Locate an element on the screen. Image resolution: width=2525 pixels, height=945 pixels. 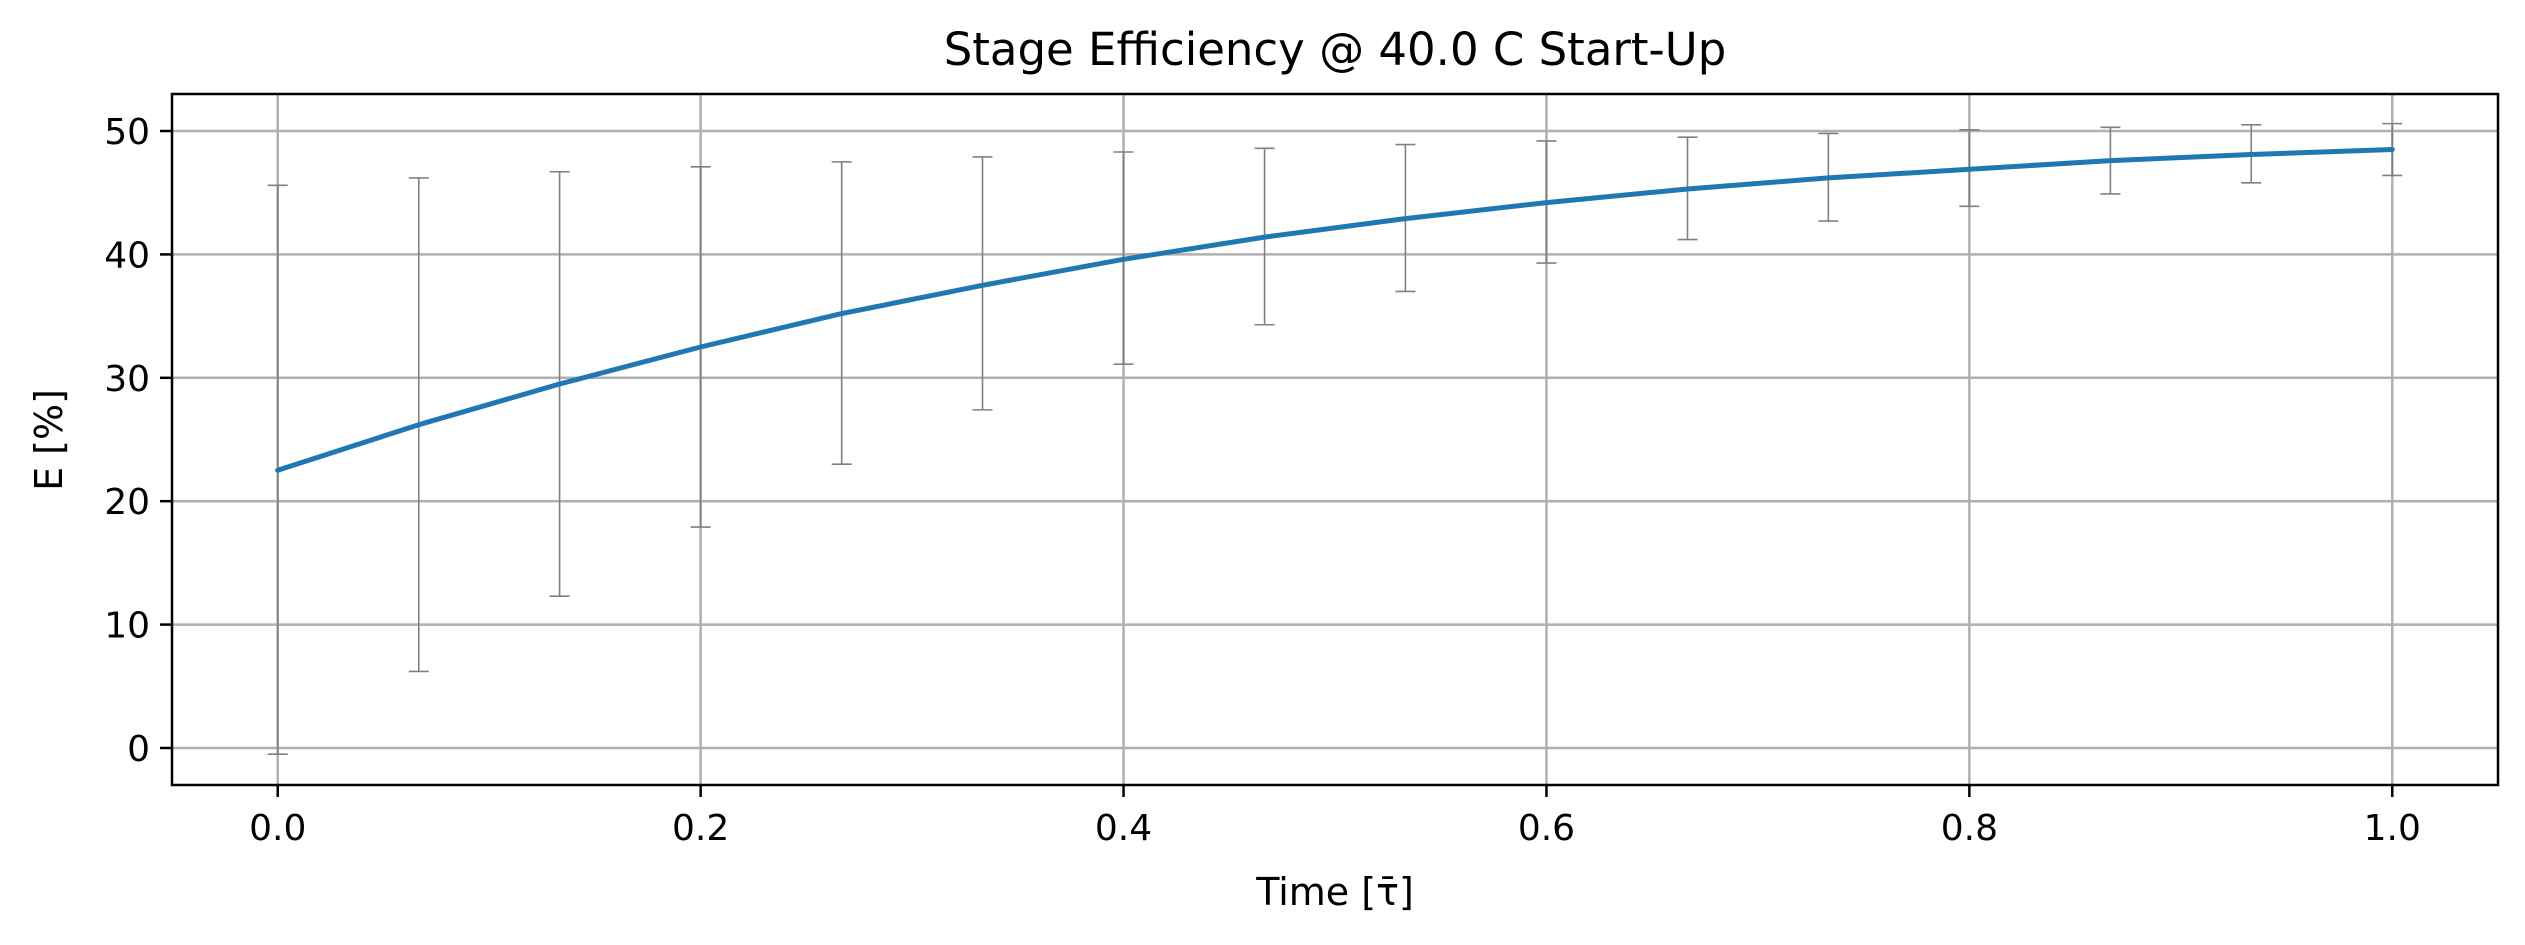
y-tick-label: 50 is located at coordinates (127, 132).